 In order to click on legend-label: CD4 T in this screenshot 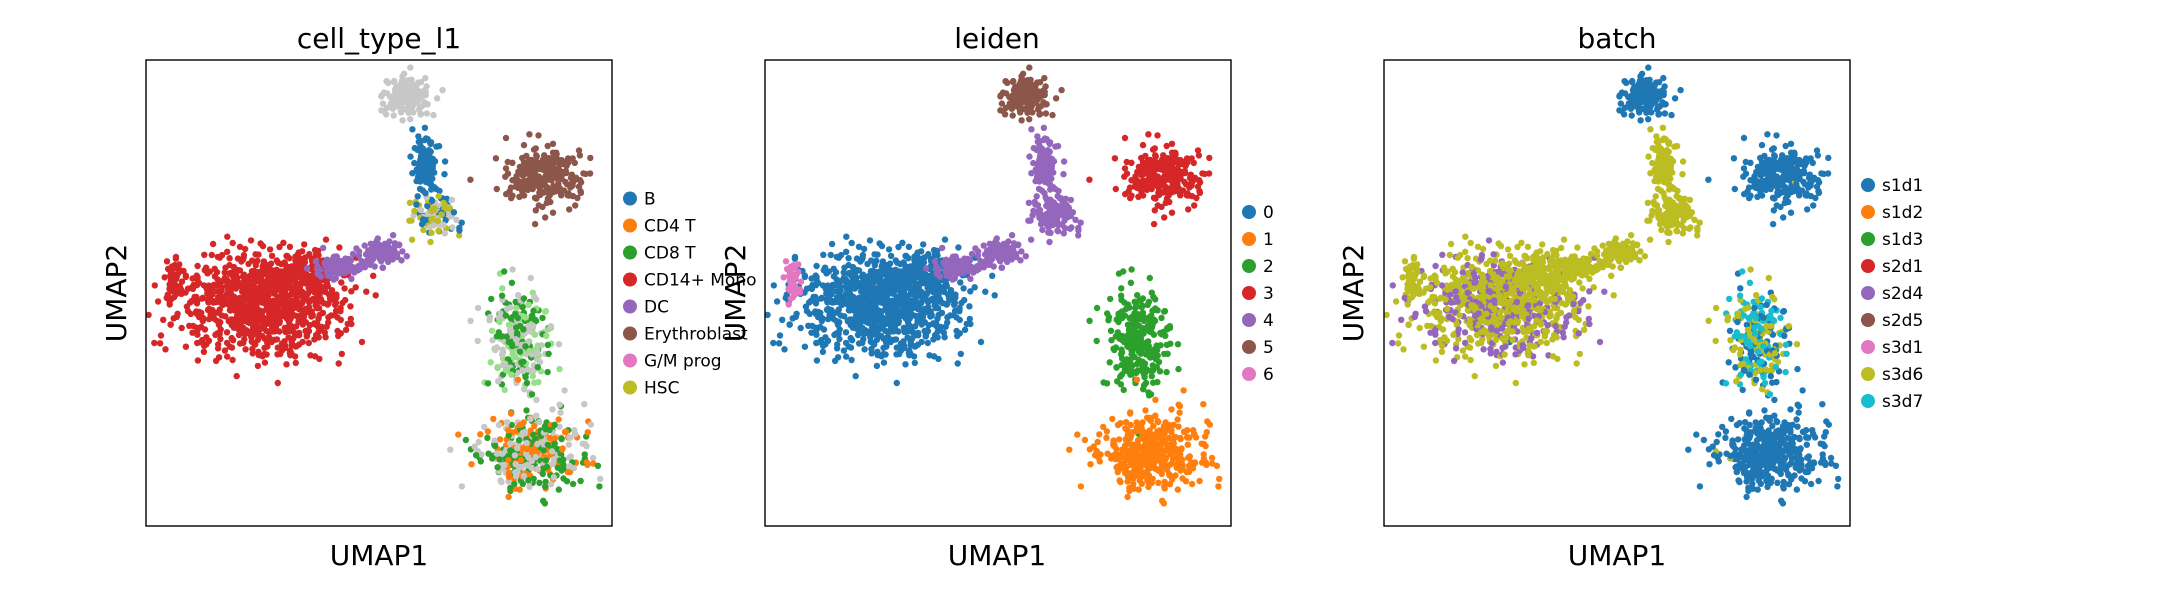, I will do `click(670, 227)`.